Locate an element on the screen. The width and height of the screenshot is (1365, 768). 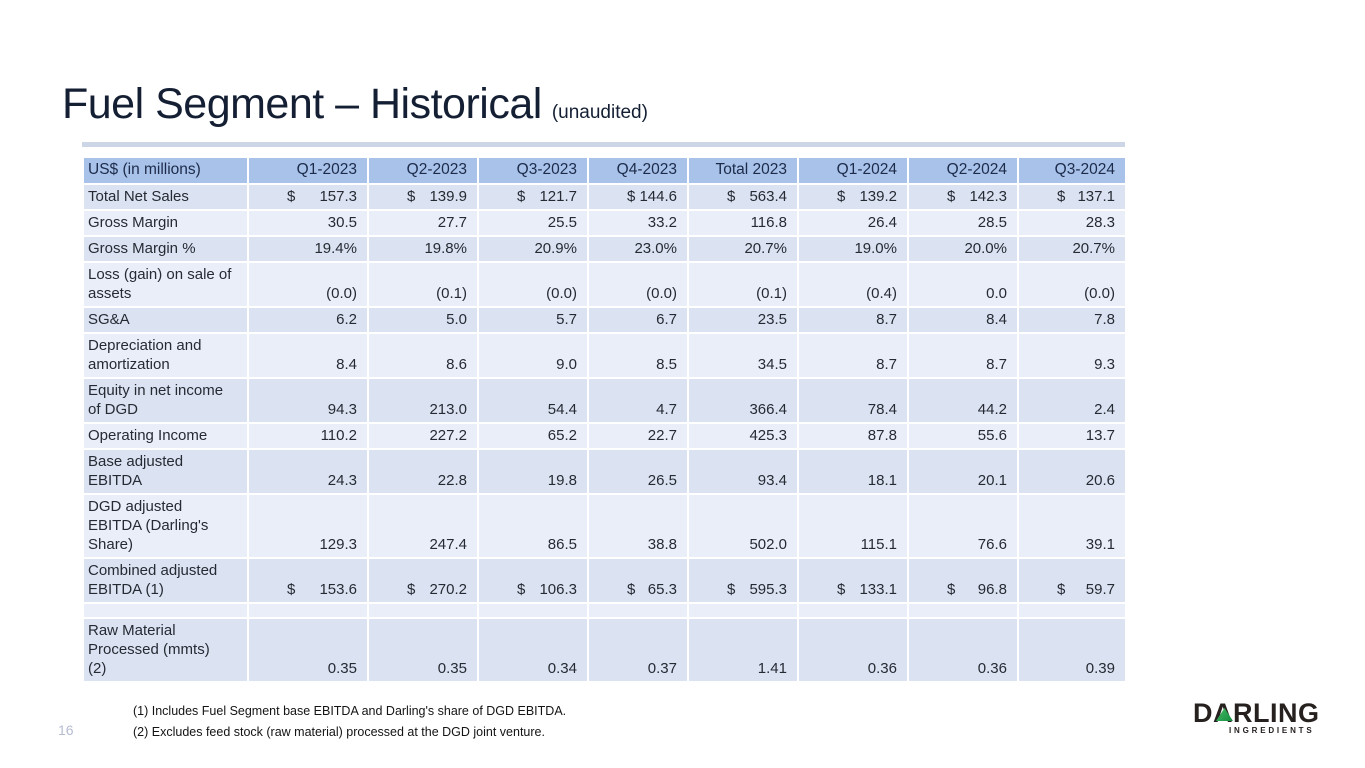
table-cell: $144.6 is located at coordinates (638, 197).